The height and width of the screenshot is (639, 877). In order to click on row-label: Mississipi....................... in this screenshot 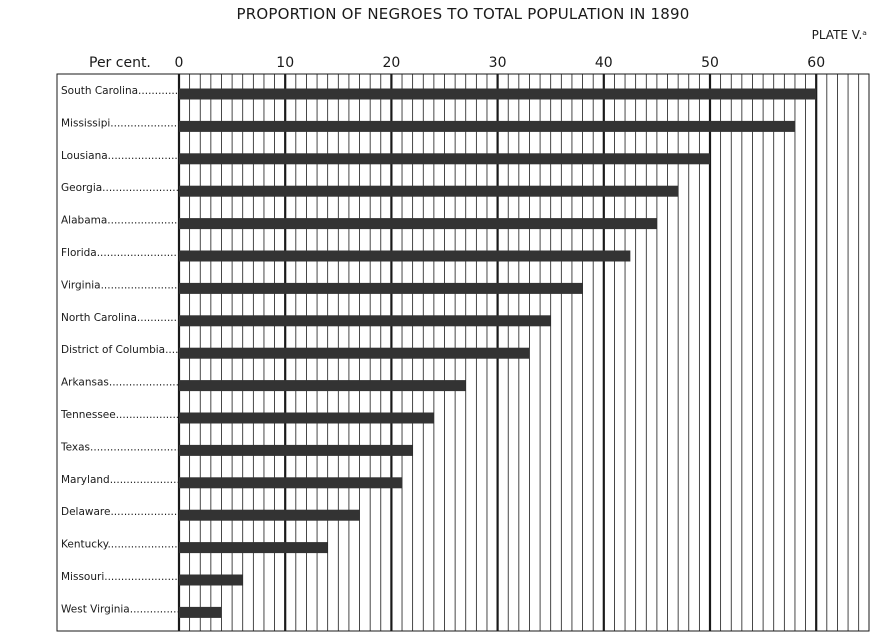, I will do `click(124, 123)`.